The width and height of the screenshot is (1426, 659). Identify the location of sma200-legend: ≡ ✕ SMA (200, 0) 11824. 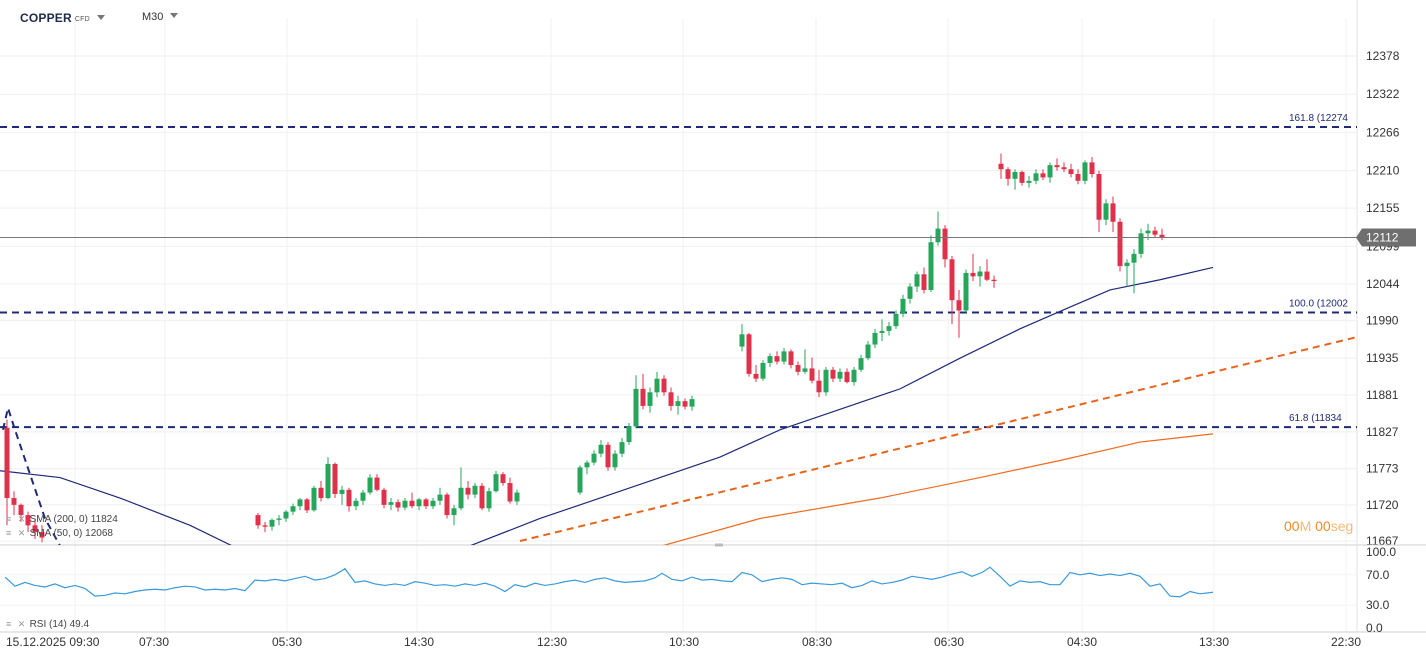
(62, 519).